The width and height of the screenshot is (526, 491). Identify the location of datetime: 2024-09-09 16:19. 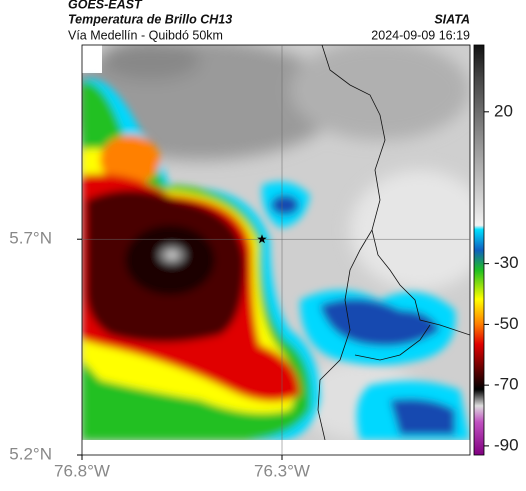
(420, 35).